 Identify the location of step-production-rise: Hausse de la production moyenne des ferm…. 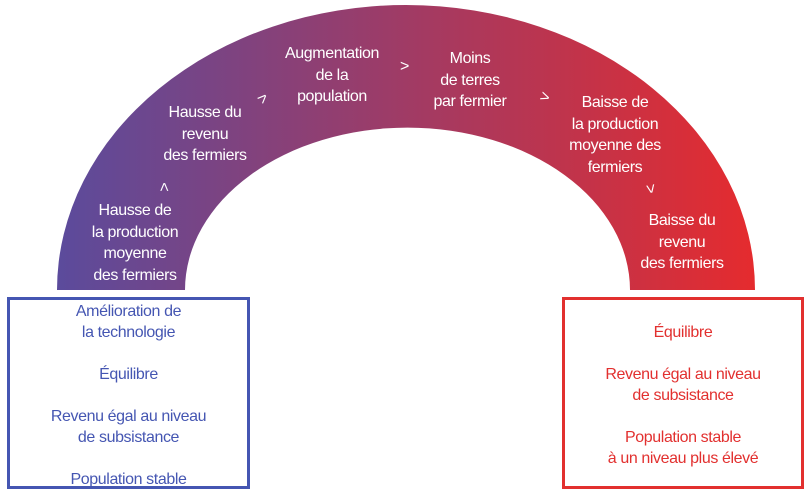
(135, 243).